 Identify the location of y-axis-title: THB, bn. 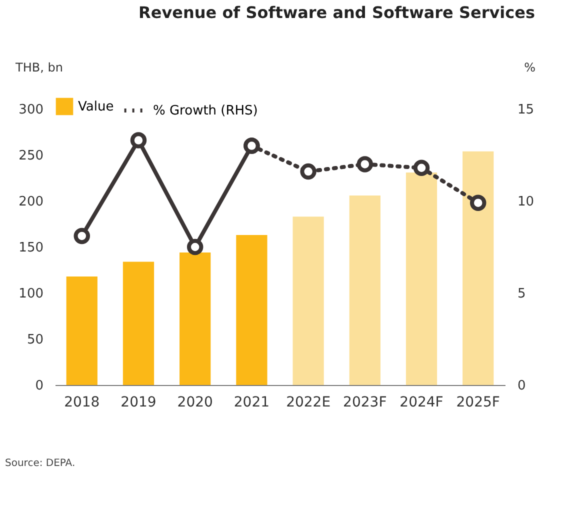
(38, 67).